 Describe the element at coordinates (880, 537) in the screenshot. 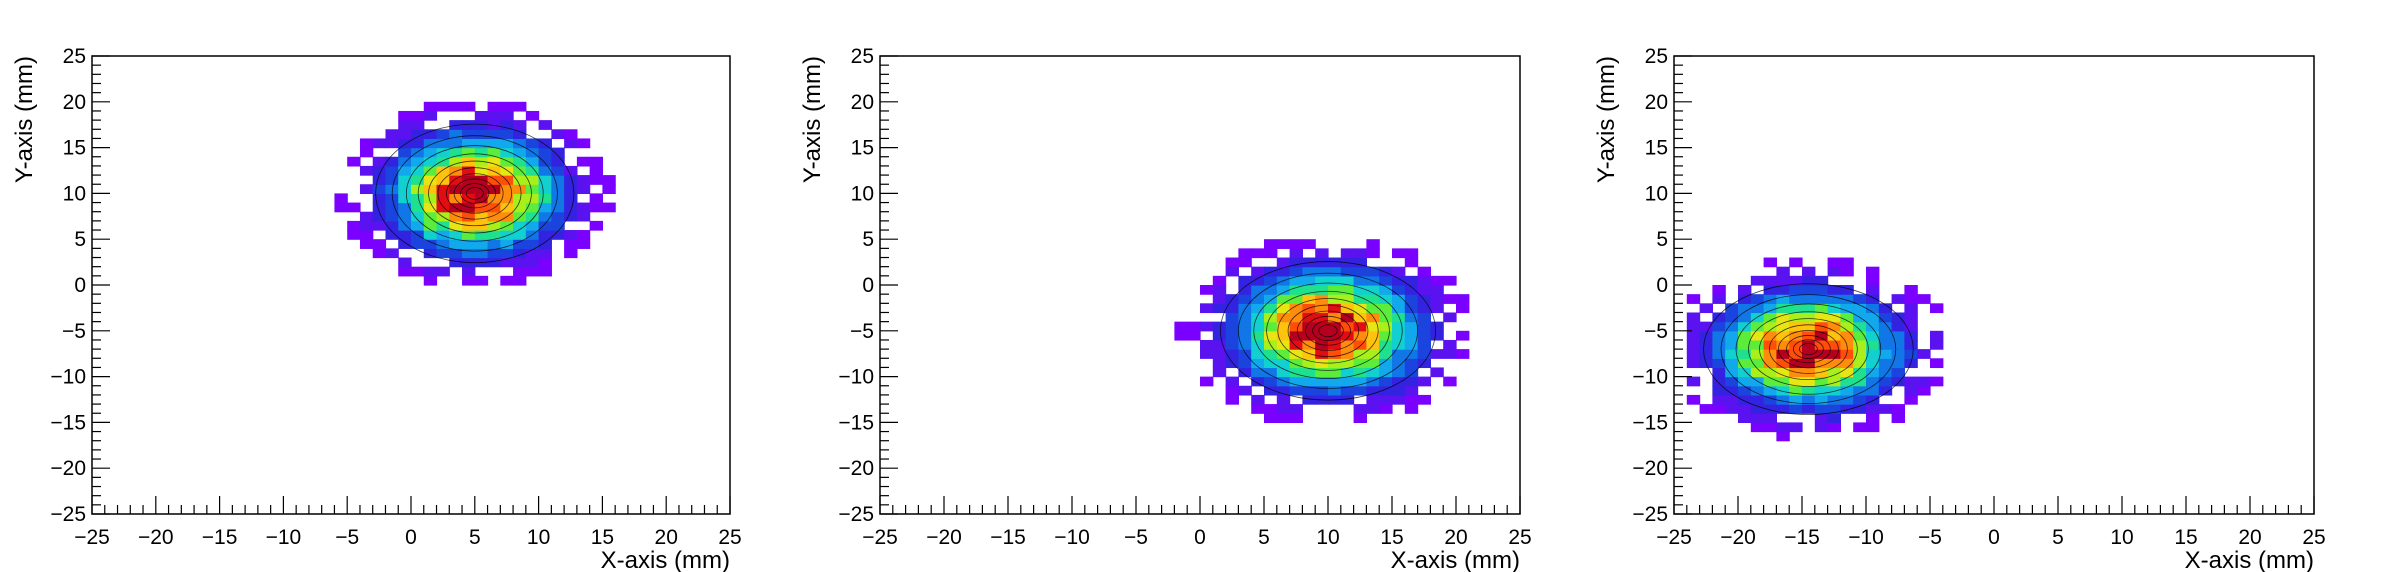

I see `x-tick-label: −25` at that location.